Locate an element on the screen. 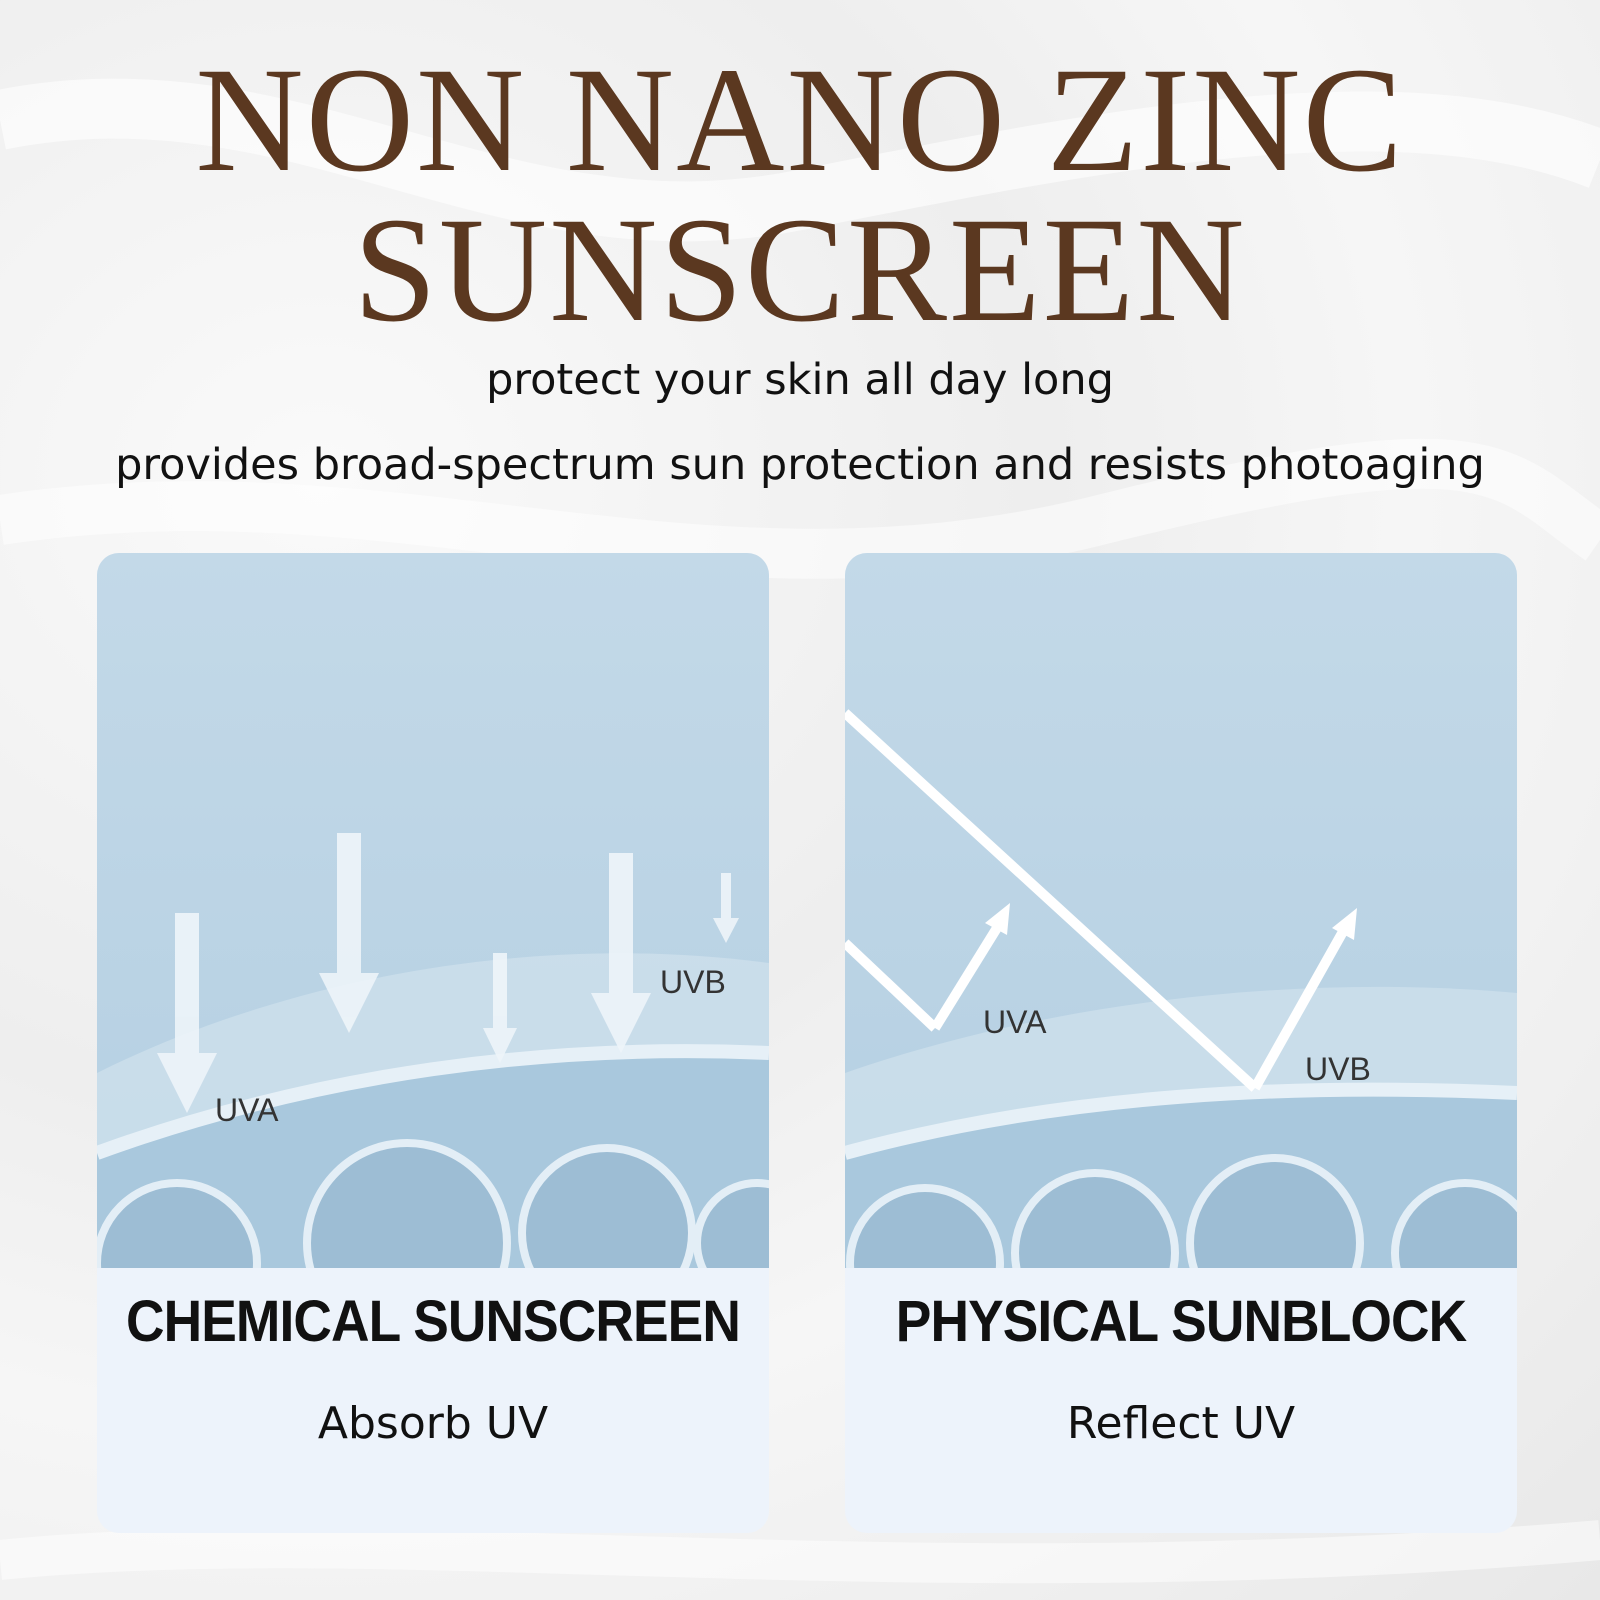  page-title-line2: SUNSCREEN is located at coordinates (800, 270).